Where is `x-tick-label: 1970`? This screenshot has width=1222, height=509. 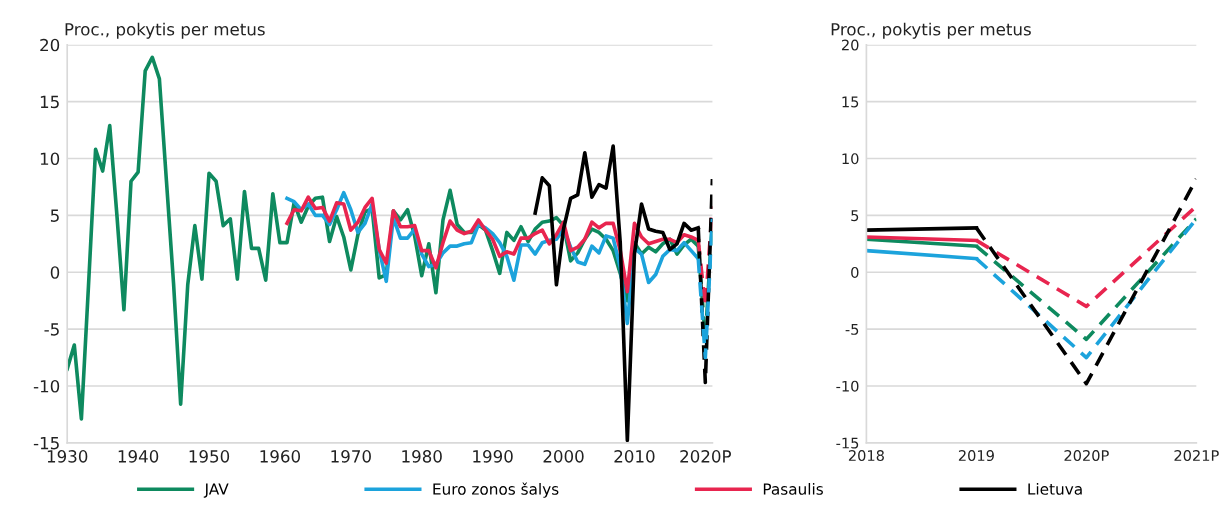
x-tick-label: 1970 is located at coordinates (351, 456).